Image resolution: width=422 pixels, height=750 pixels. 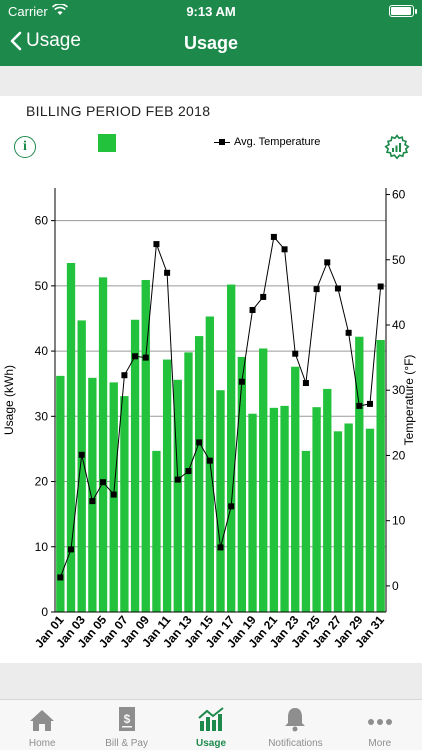 What do you see at coordinates (42, 720) in the screenshot?
I see `home-icon` at bounding box center [42, 720].